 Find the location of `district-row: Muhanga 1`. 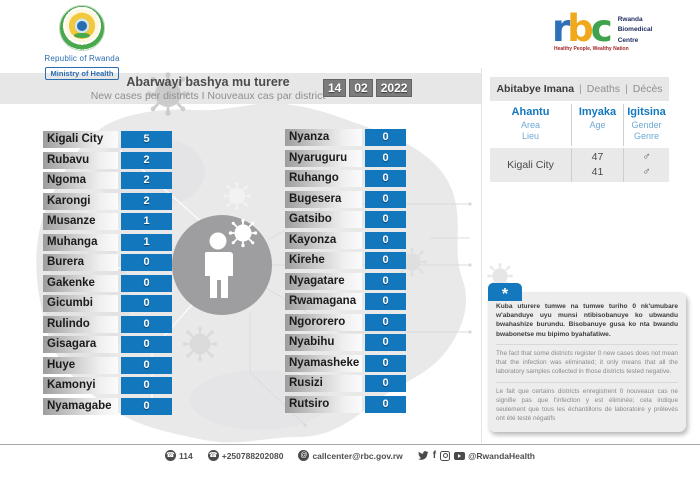

district-row: Muhanga 1 is located at coordinates (107, 242).